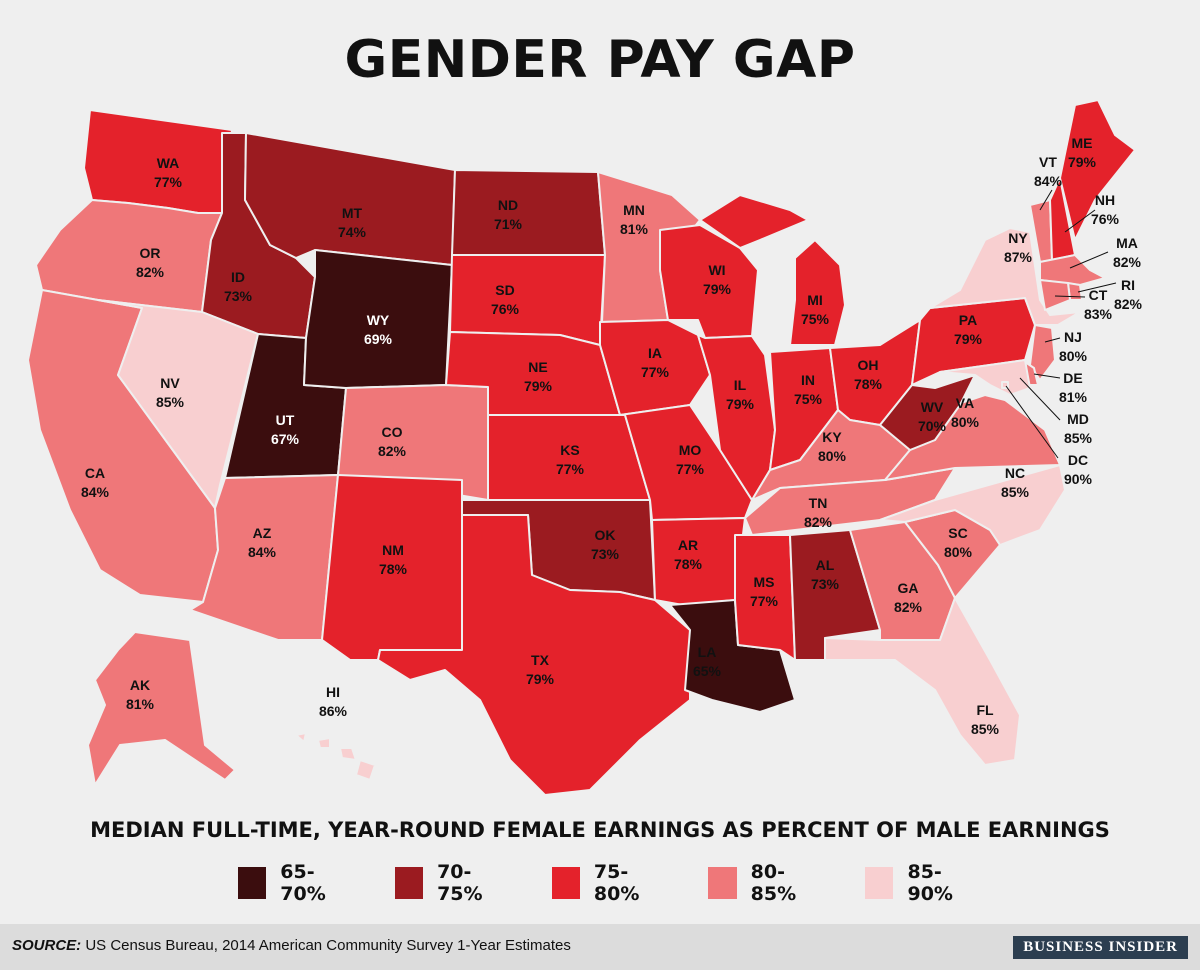  What do you see at coordinates (161, 708) in the screenshot?
I see `state-ak` at bounding box center [161, 708].